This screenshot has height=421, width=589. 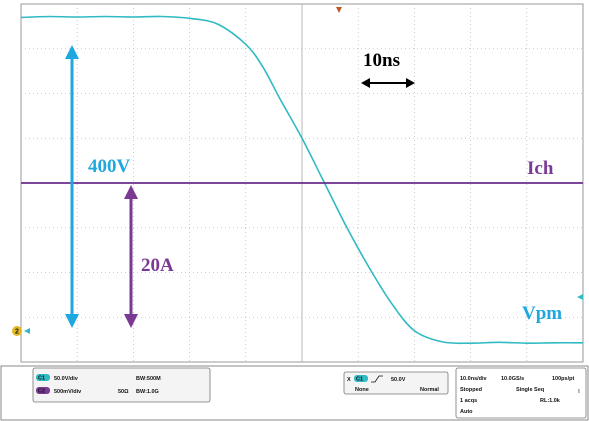 I want to click on trigger-mode: Normal, so click(x=429, y=390).